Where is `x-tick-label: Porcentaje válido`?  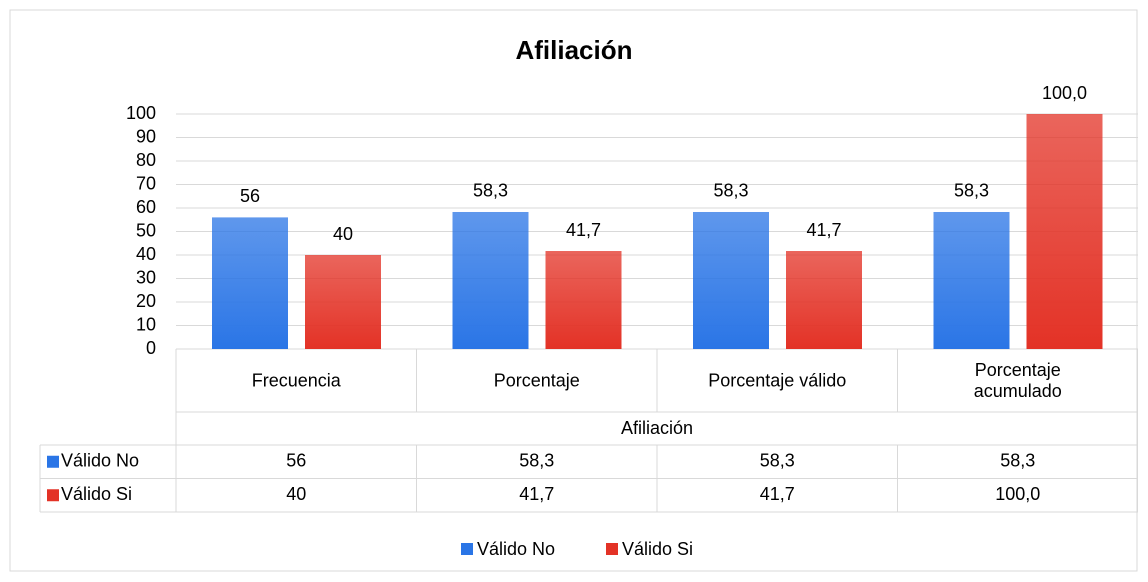 x-tick-label: Porcentaje válido is located at coordinates (777, 380).